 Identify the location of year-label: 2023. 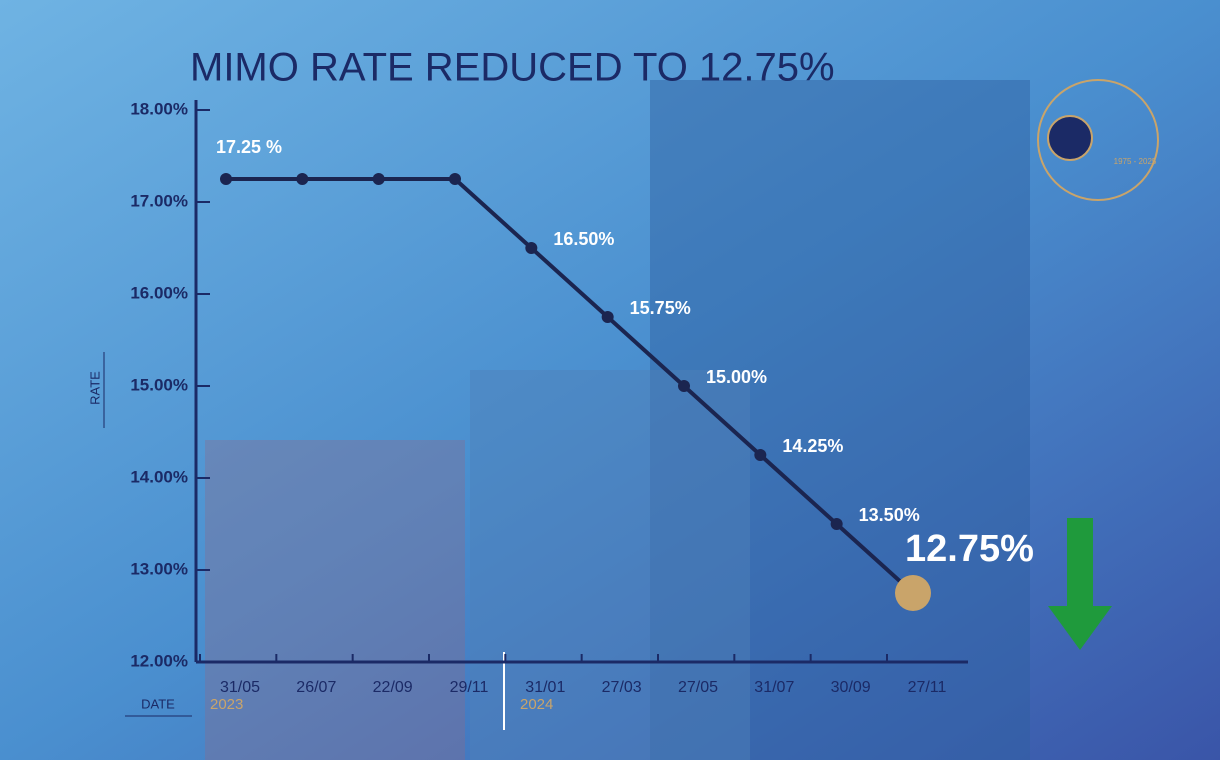
(226, 704).